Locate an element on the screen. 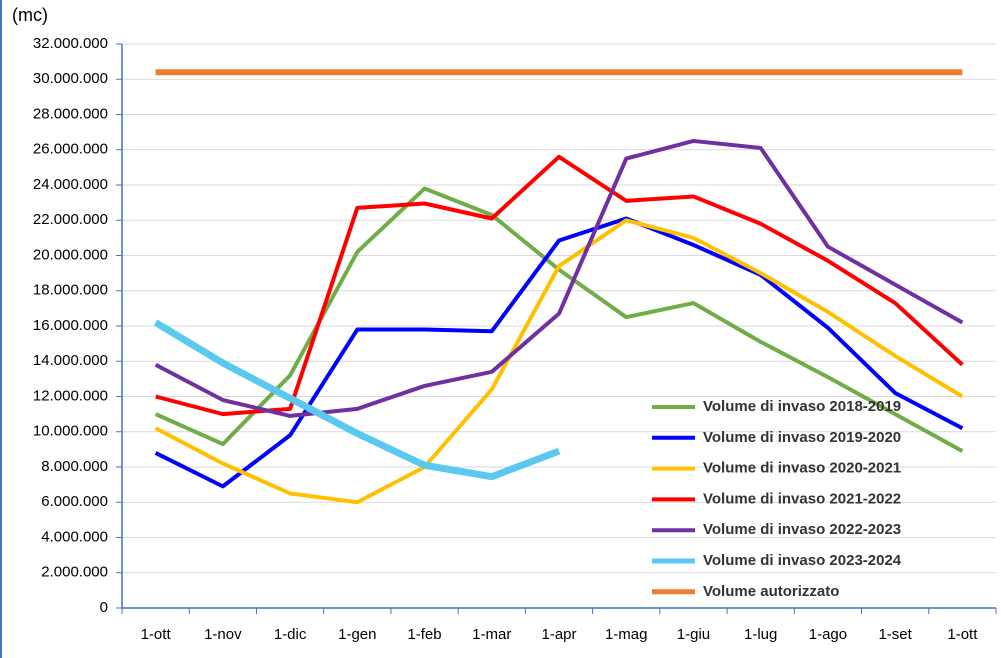 This screenshot has height=658, width=1001. legend-label: Volume autorizzato is located at coordinates (771, 591).